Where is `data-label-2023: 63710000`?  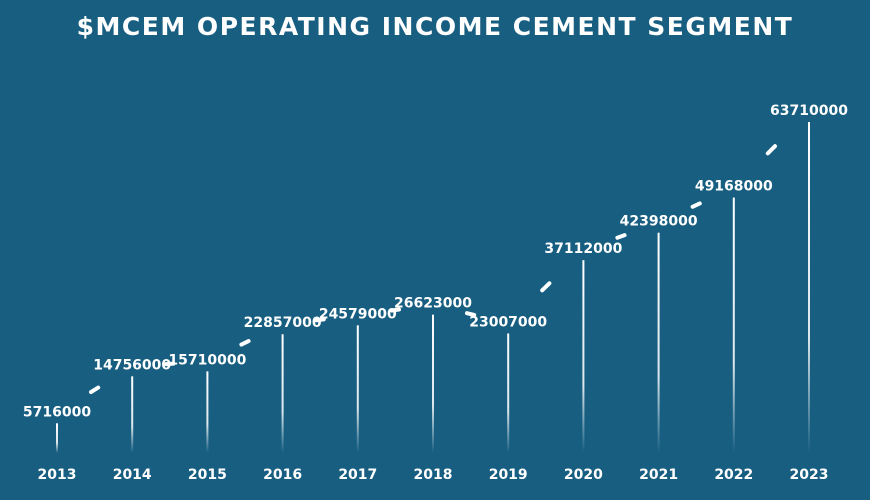 data-label-2023: 63710000 is located at coordinates (809, 111).